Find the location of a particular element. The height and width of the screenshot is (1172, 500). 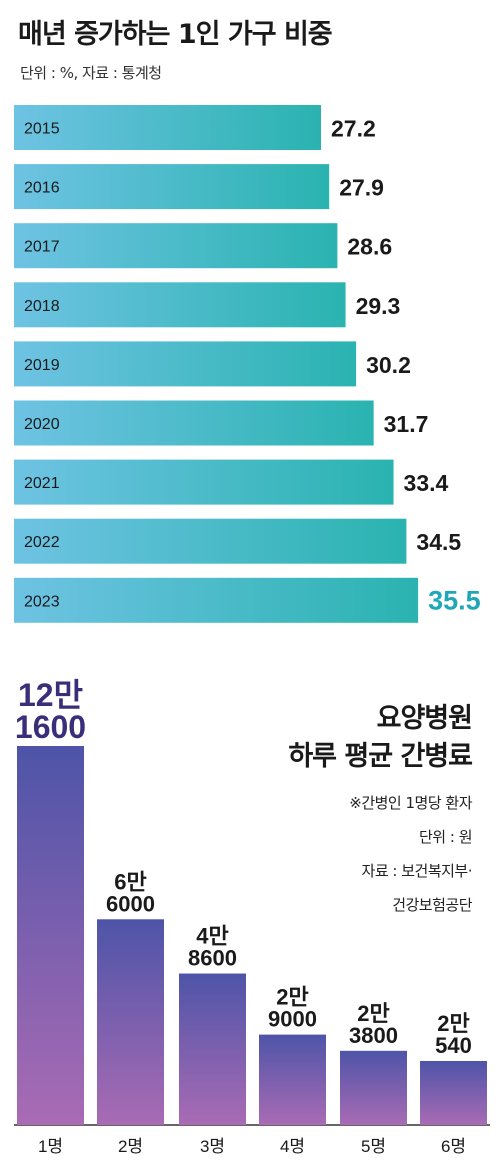

value-label: 35.5 is located at coordinates (454, 600).